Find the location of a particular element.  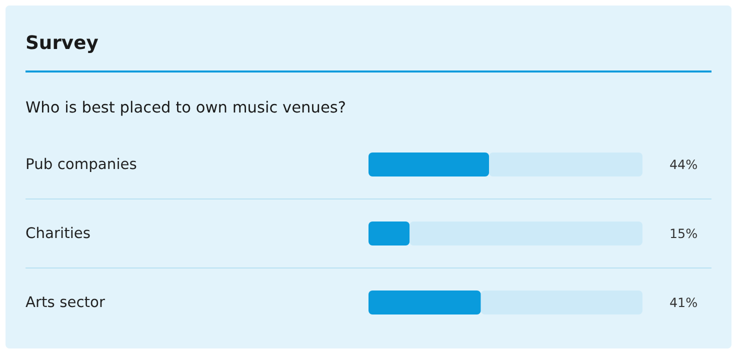

y-tick-label: Charities is located at coordinates (58, 233).